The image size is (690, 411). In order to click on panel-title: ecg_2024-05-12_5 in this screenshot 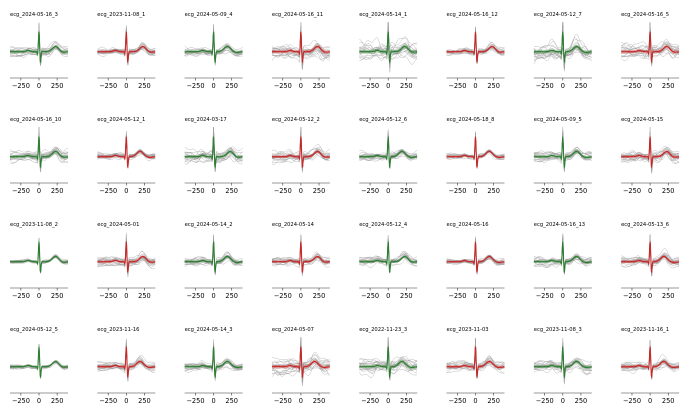, I will do `click(34, 330)`.